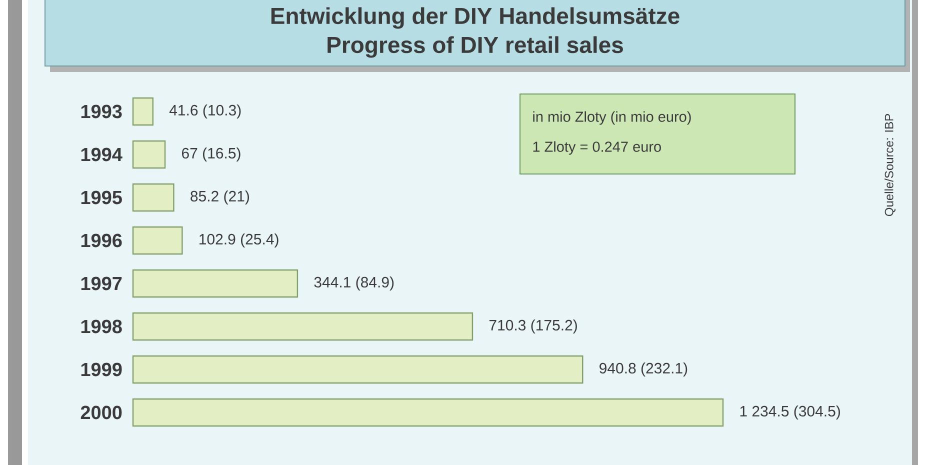 This screenshot has height=465, width=930. Describe the element at coordinates (890, 165) in the screenshot. I see `source-note: Quelle/Source: IBP` at that location.